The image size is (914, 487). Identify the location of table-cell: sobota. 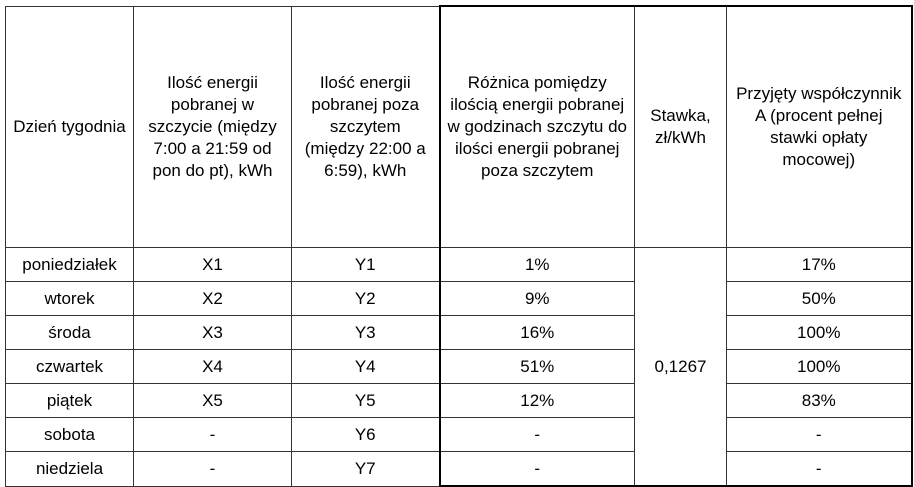
(69, 434).